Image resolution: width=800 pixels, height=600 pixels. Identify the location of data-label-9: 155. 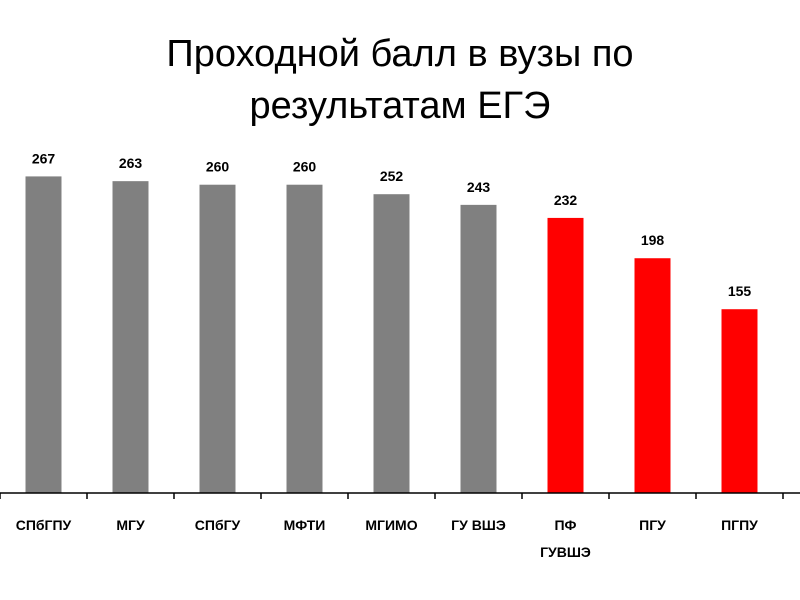
(740, 291).